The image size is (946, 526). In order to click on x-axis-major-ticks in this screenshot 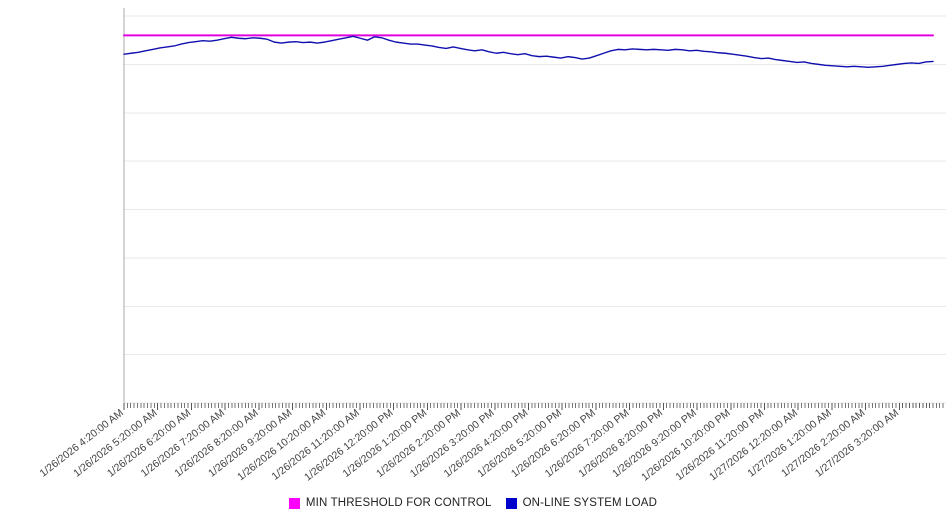, I will do `click(511, 406)`.